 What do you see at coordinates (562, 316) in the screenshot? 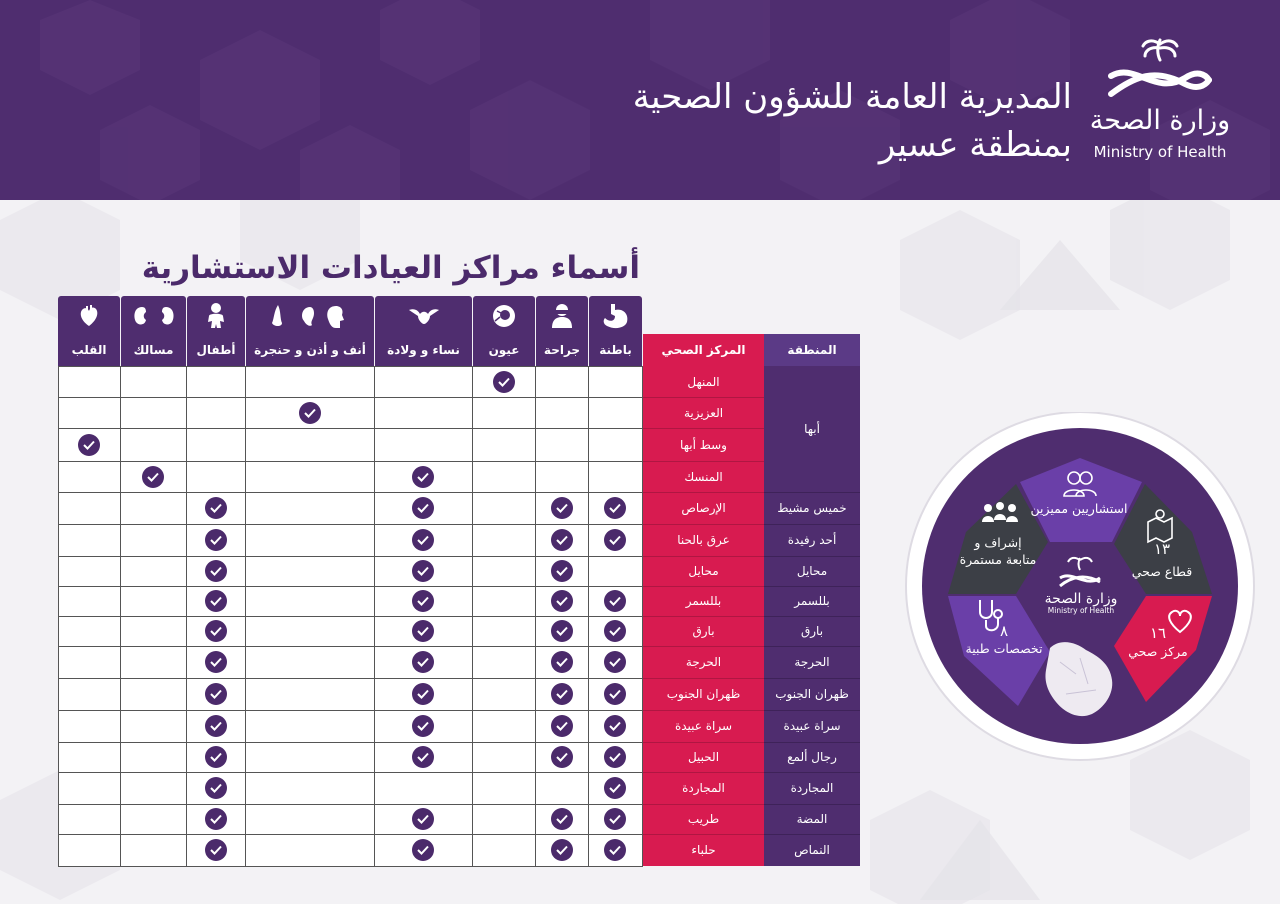
I see `surgeon-icon` at bounding box center [562, 316].